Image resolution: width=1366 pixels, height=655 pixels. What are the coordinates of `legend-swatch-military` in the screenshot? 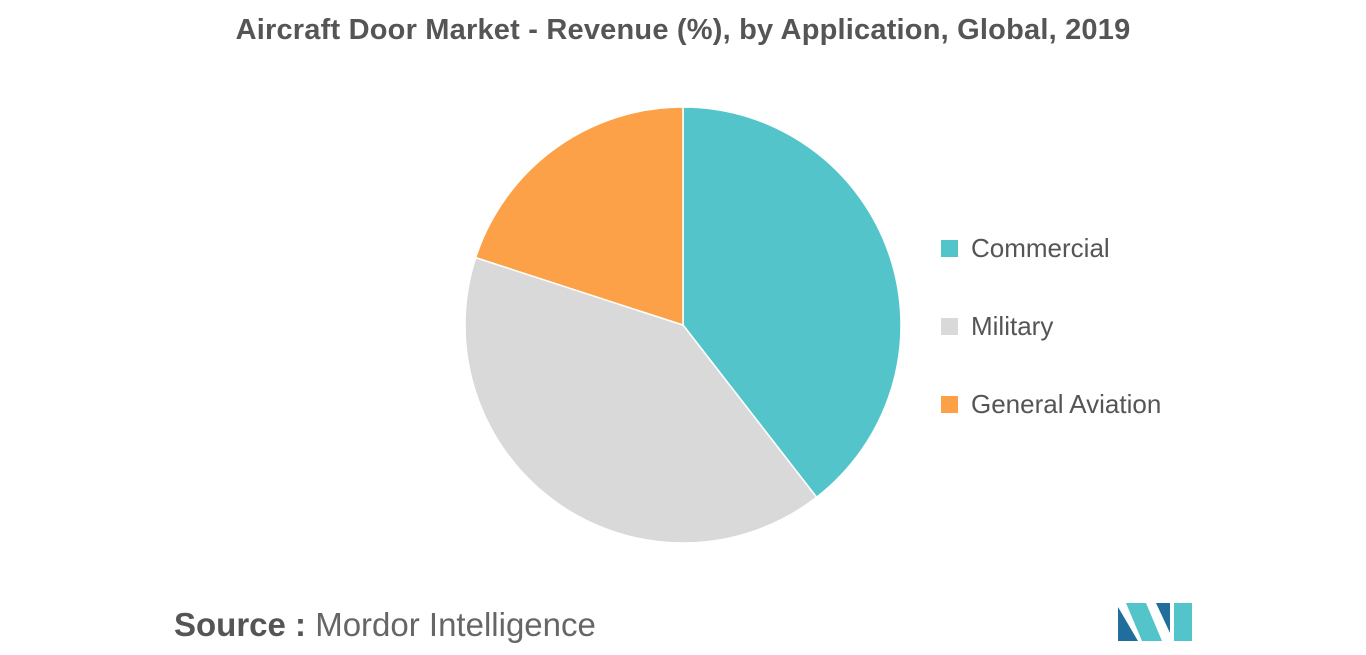 It's located at (949, 326).